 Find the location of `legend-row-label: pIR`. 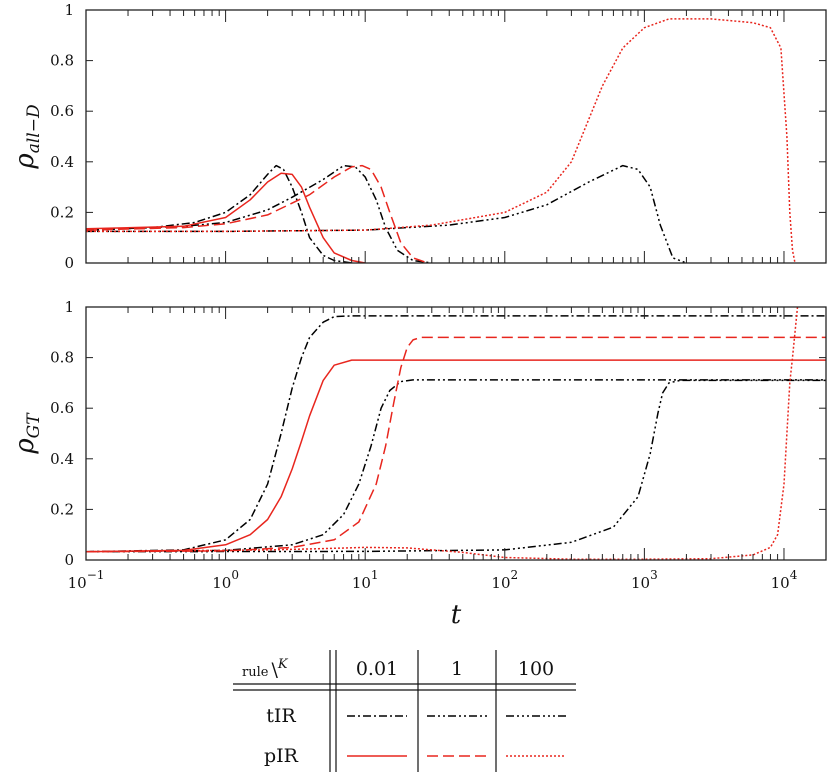

legend-row-label: pIR is located at coordinates (281, 756).